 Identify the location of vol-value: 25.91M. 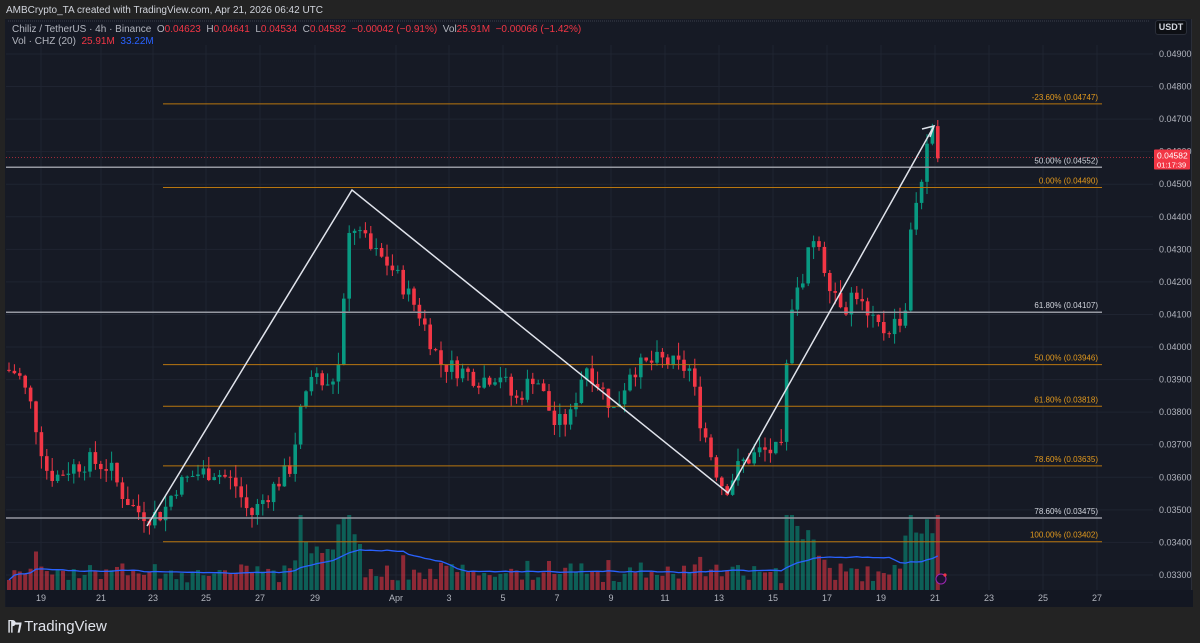
(473, 29).